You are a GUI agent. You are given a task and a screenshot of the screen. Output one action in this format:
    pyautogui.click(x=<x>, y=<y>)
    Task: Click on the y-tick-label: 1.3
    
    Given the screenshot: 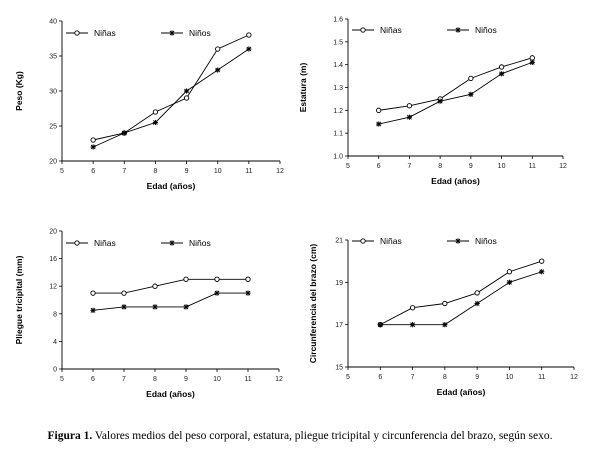 What is the action you would take?
    pyautogui.click(x=338, y=88)
    